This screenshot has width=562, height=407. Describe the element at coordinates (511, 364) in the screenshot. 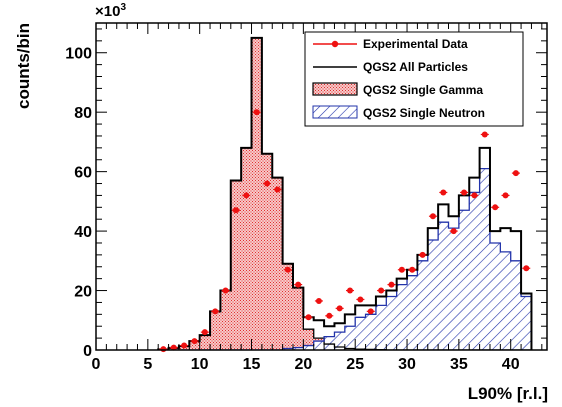

I see `x-tick-label: 40` at that location.